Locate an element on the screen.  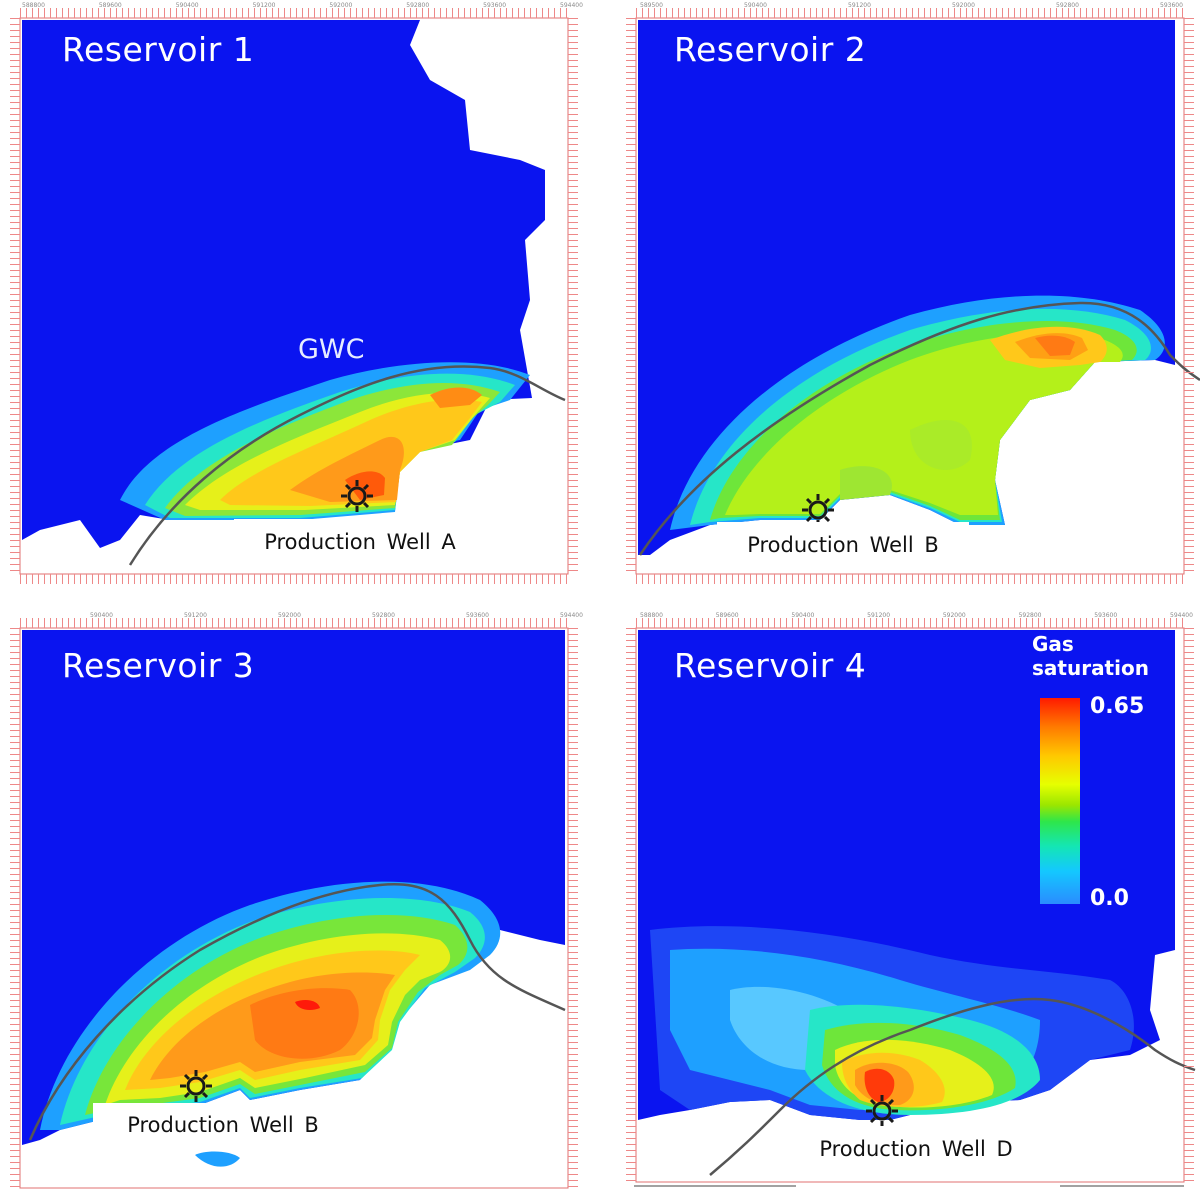
panel-title: Reservoir 4 is located at coordinates (770, 665).